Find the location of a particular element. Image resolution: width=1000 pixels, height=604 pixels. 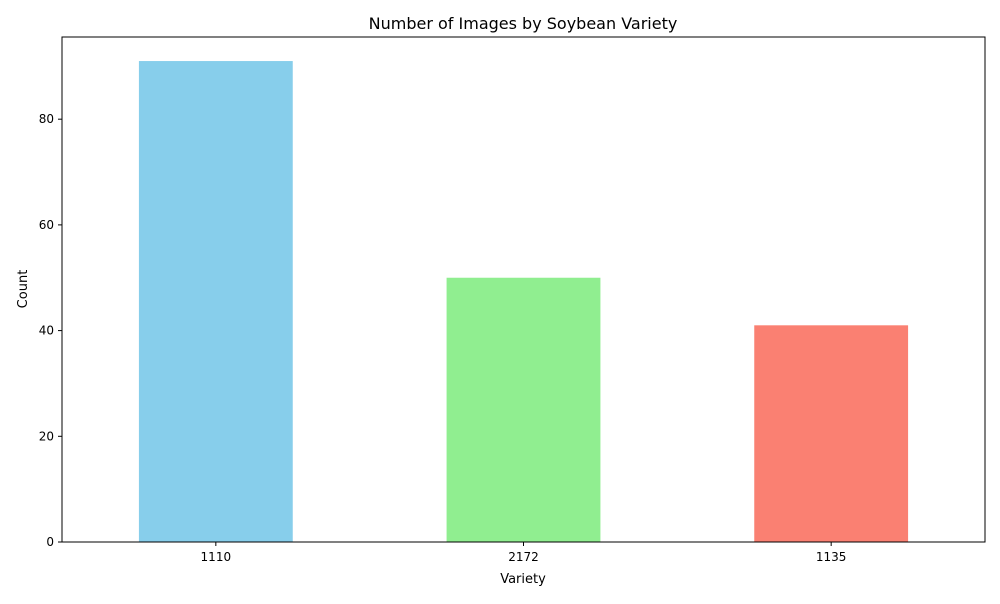

x-tick-label: 1110 is located at coordinates (216, 557).